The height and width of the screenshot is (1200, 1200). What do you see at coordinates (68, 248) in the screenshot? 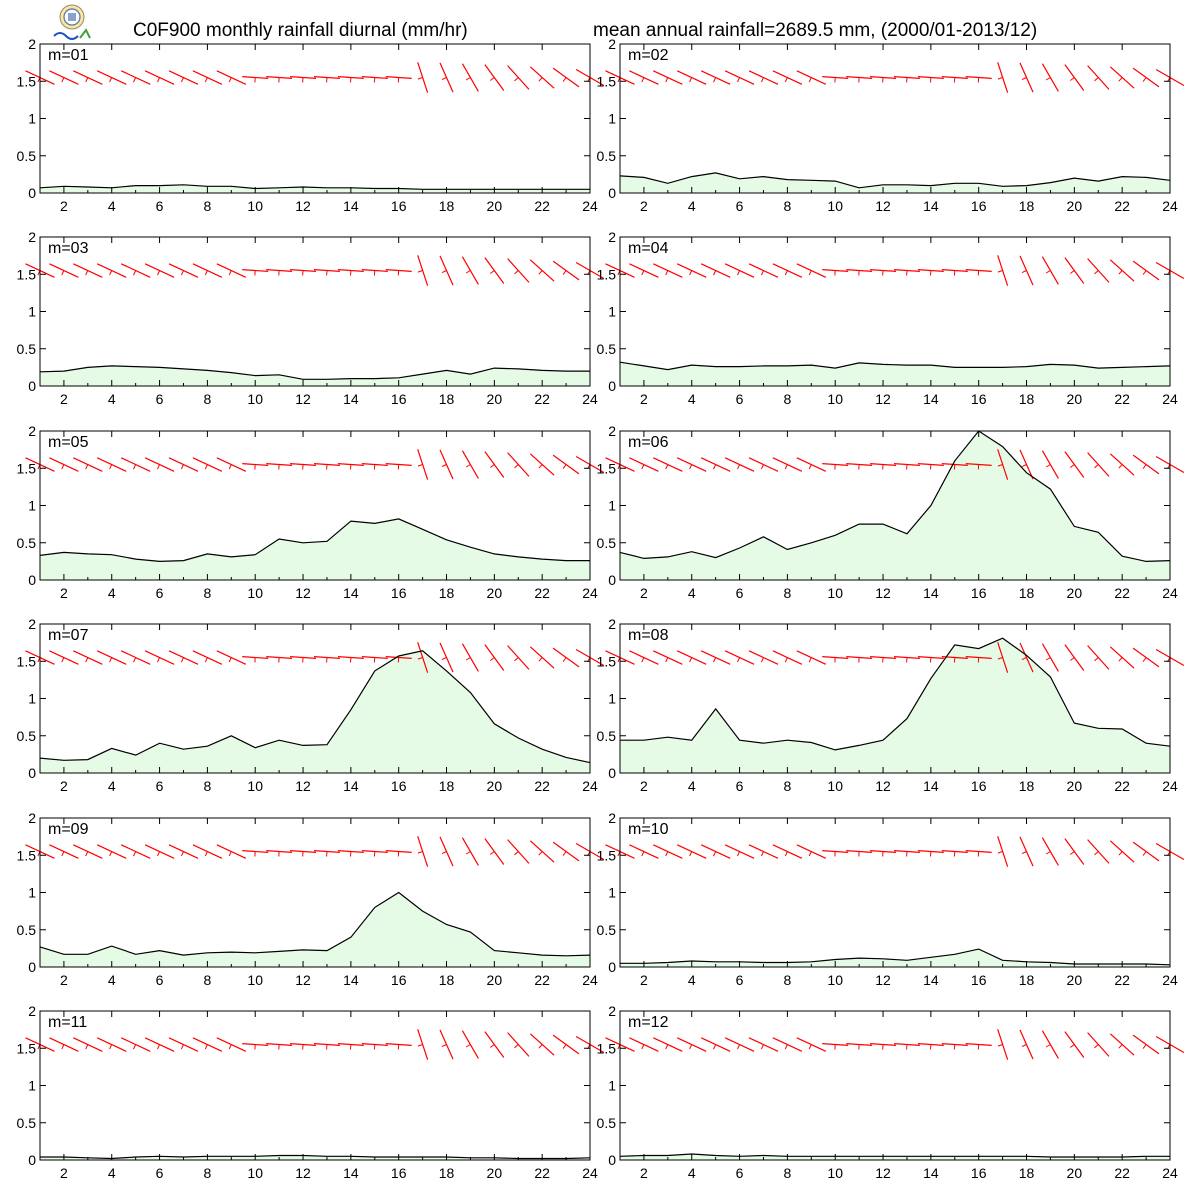
I see `month-label: m=03` at bounding box center [68, 248].